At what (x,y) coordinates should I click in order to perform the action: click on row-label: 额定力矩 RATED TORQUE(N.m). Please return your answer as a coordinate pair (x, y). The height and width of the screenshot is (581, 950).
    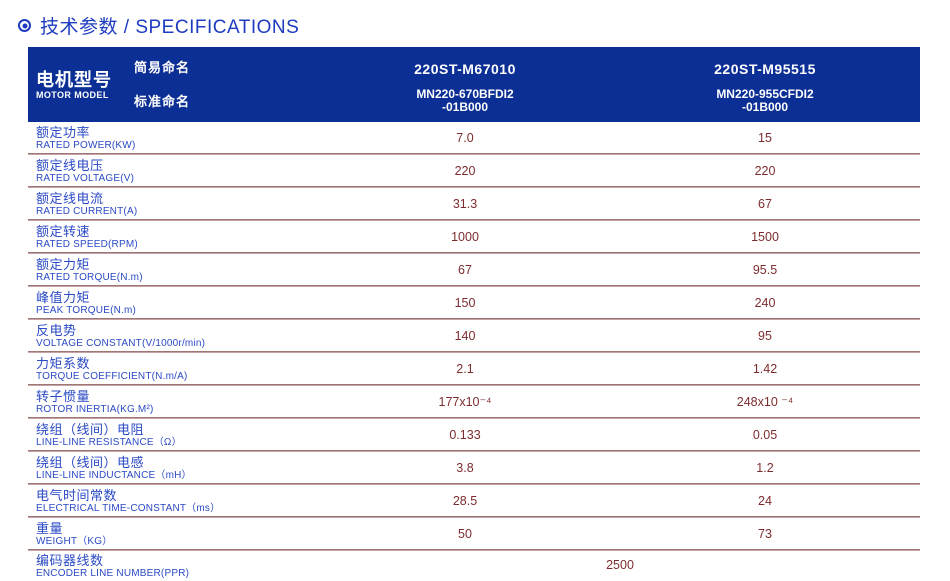
    Looking at the image, I should click on (174, 270).